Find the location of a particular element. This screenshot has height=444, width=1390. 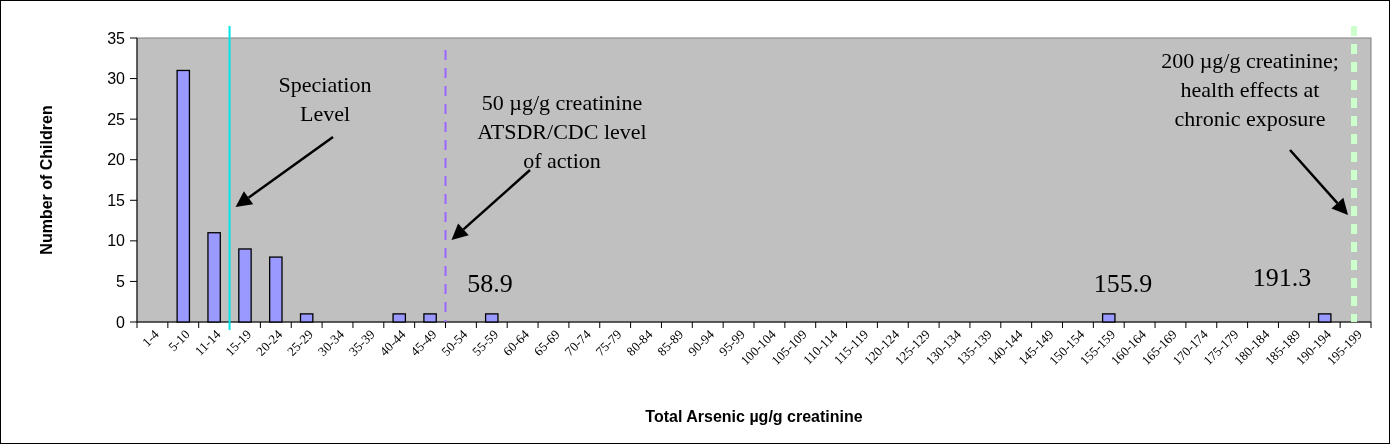

y-tick-label: 10 is located at coordinates (116, 241).